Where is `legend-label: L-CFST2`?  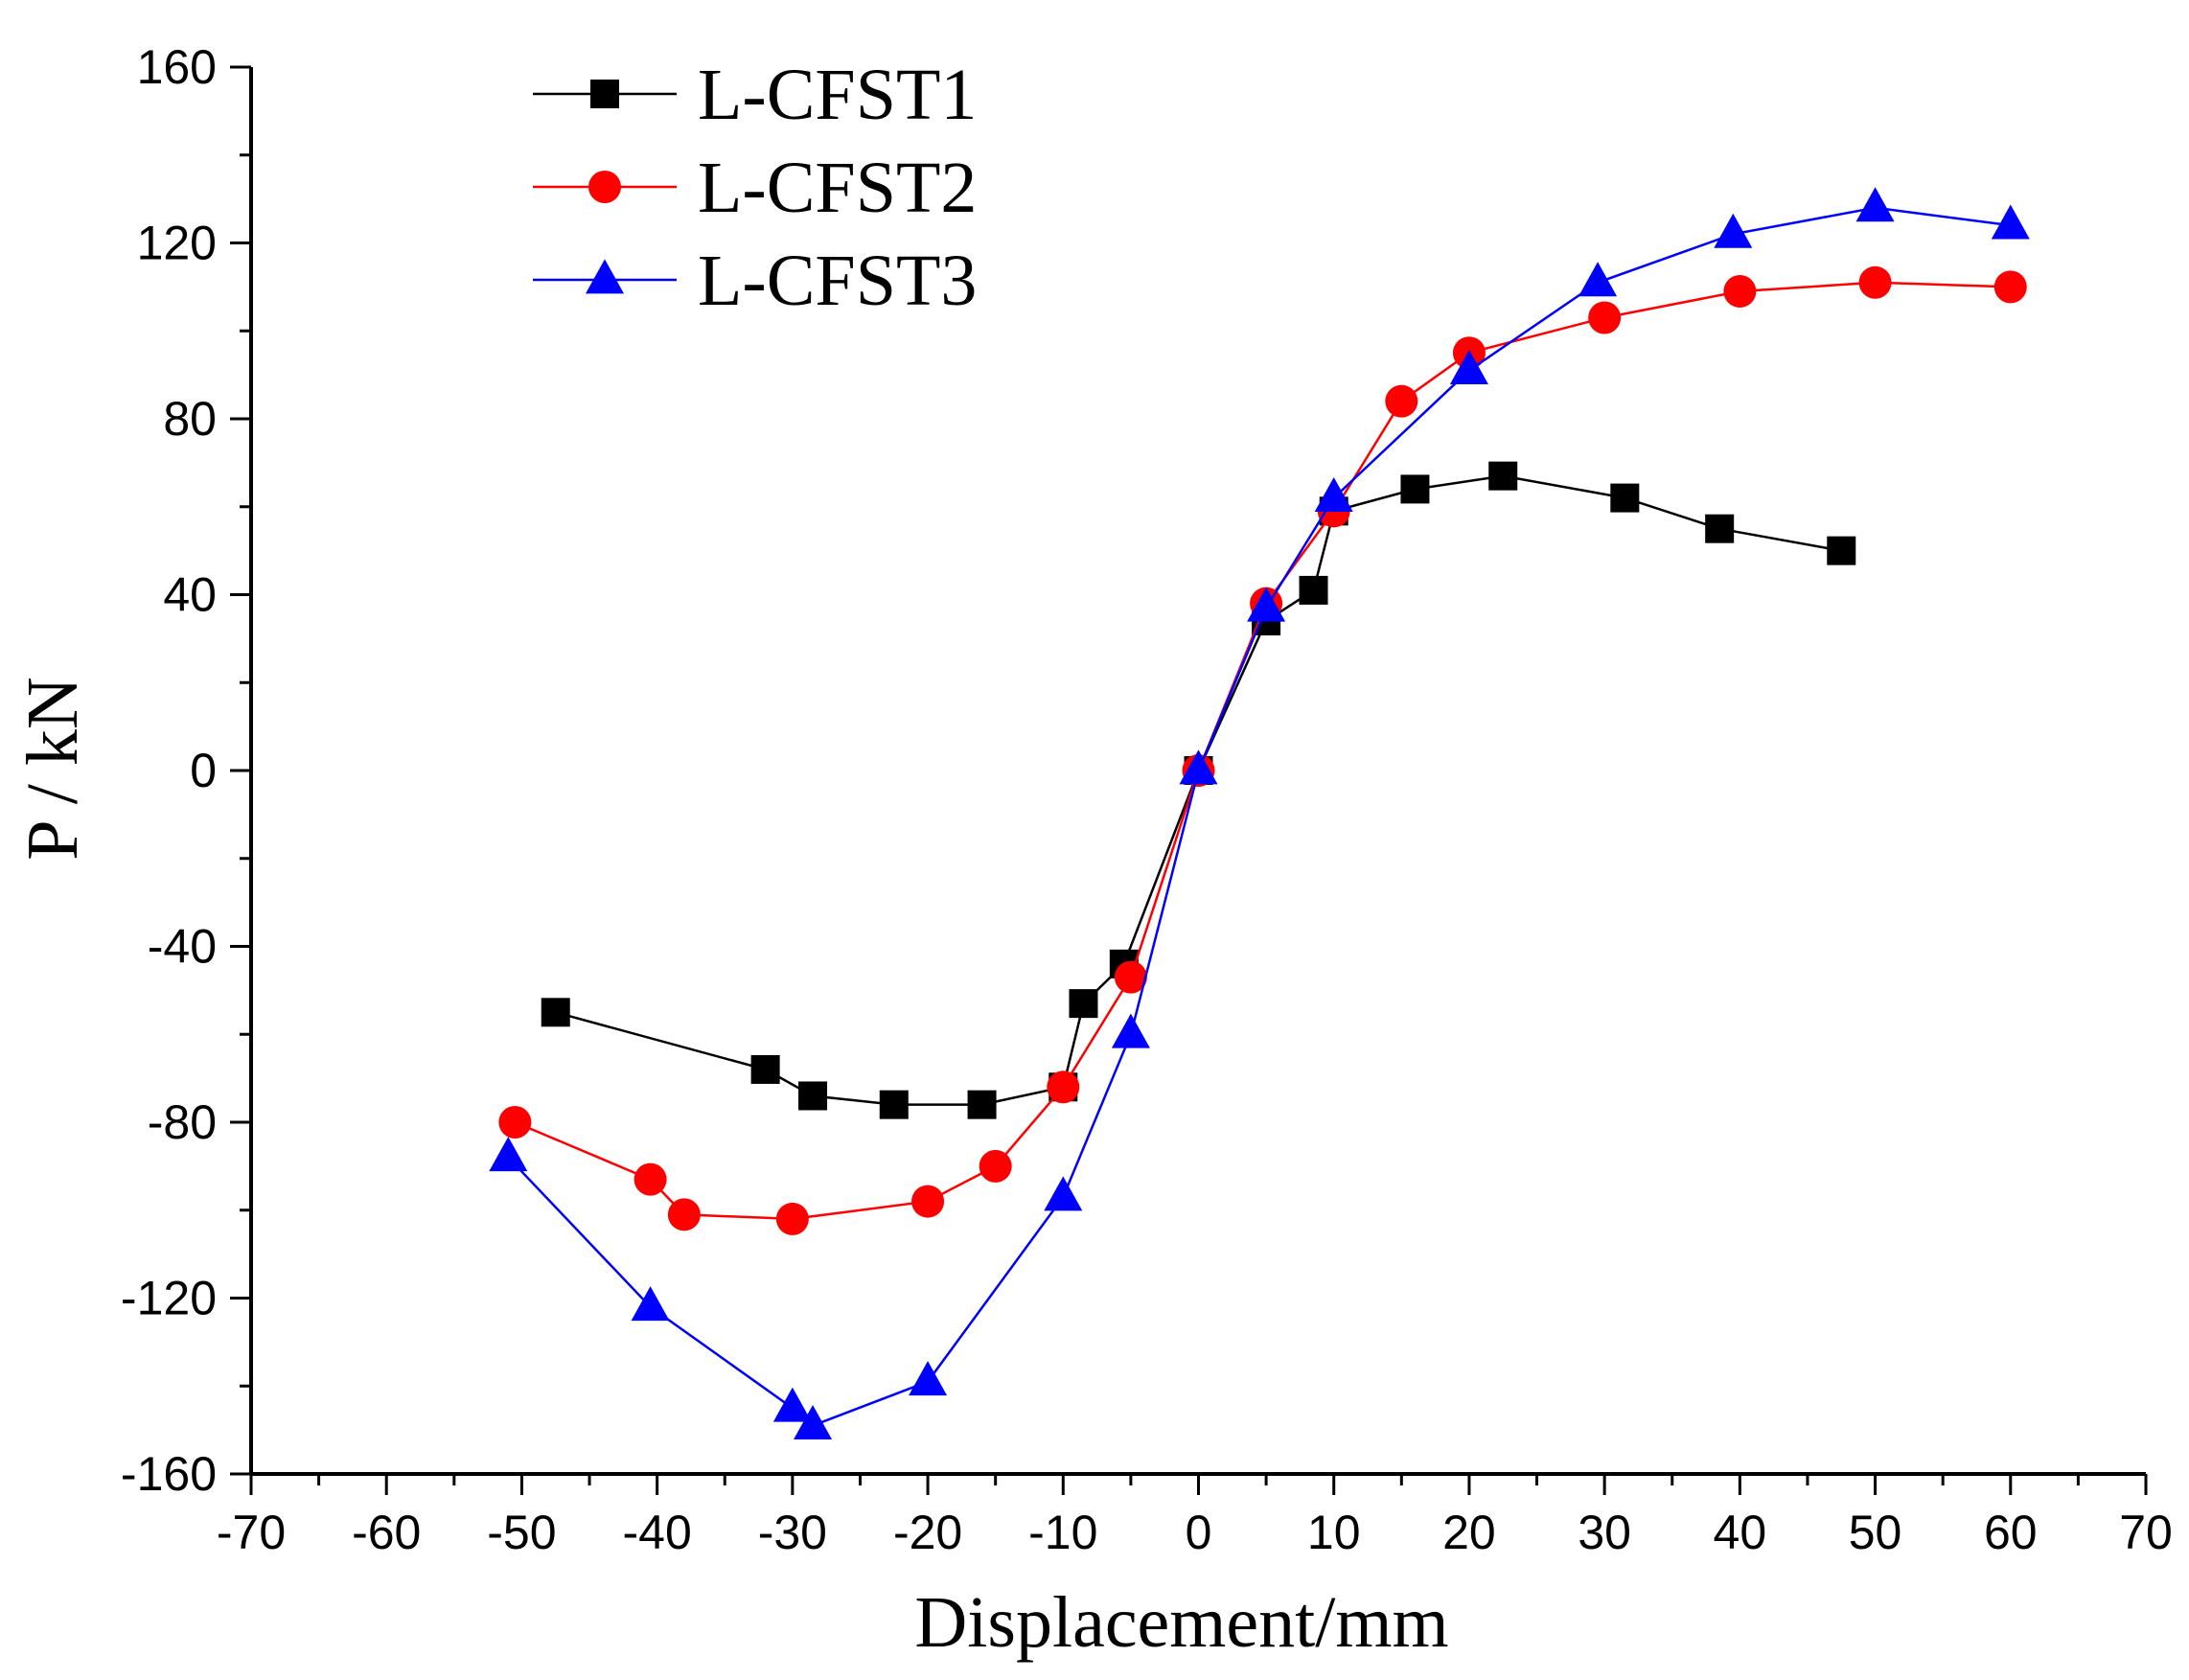 legend-label: L-CFST2 is located at coordinates (837, 188).